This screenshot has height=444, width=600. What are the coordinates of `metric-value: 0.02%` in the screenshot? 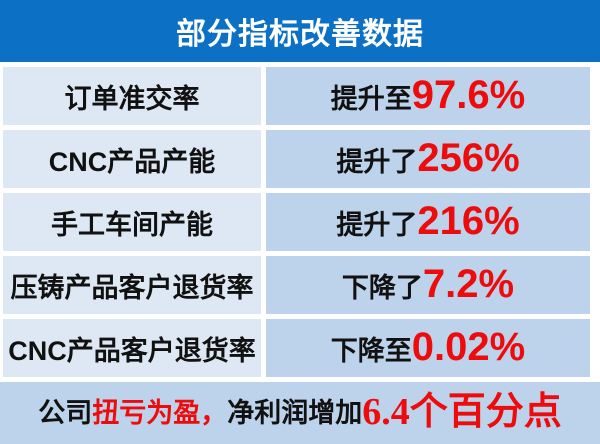 It's located at (468, 347).